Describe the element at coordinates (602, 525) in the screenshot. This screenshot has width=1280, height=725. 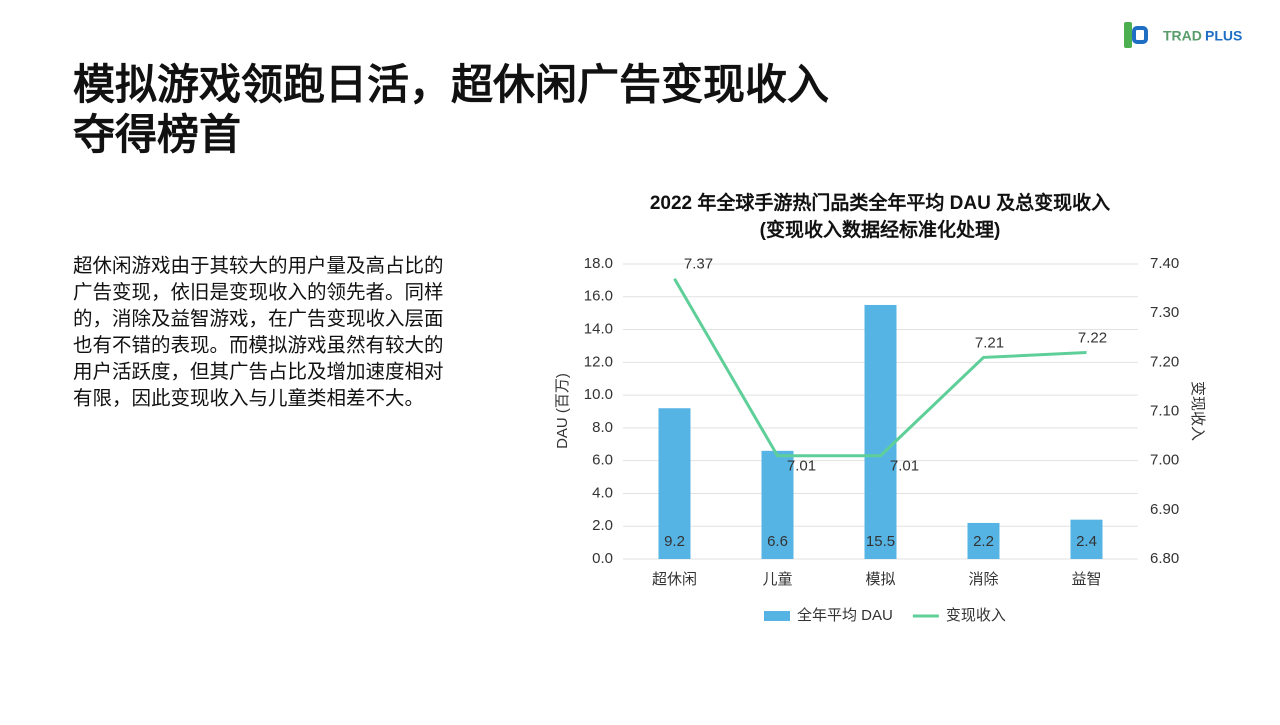
I see `y-tick-label: 2.0` at that location.